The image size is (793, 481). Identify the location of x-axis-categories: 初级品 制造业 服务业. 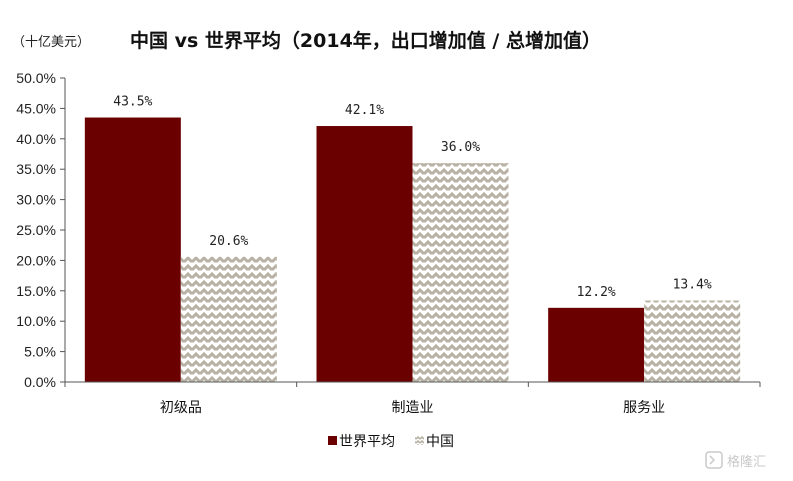
(412, 399).